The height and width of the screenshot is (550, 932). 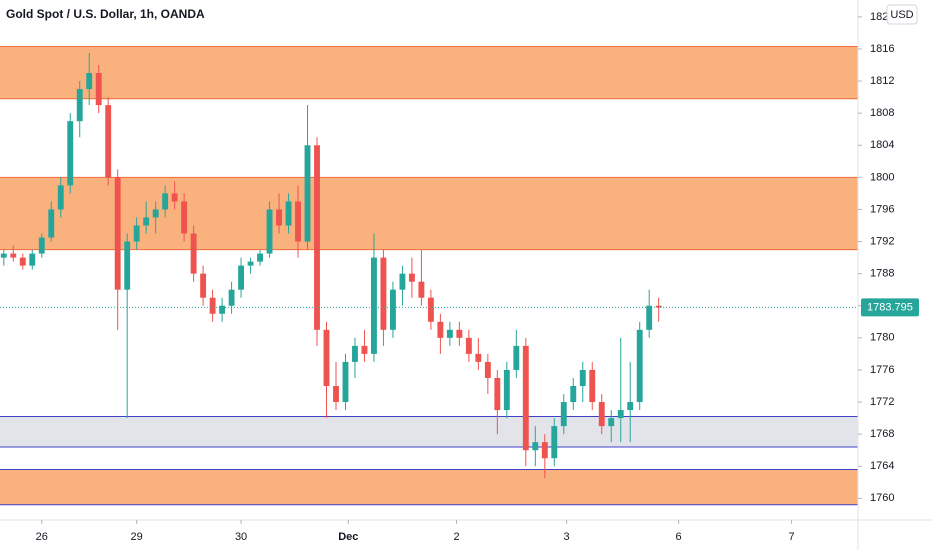 I want to click on chart-title: Gold Spot / U.S. Dollar, 1h, OANDA, so click(x=105, y=14).